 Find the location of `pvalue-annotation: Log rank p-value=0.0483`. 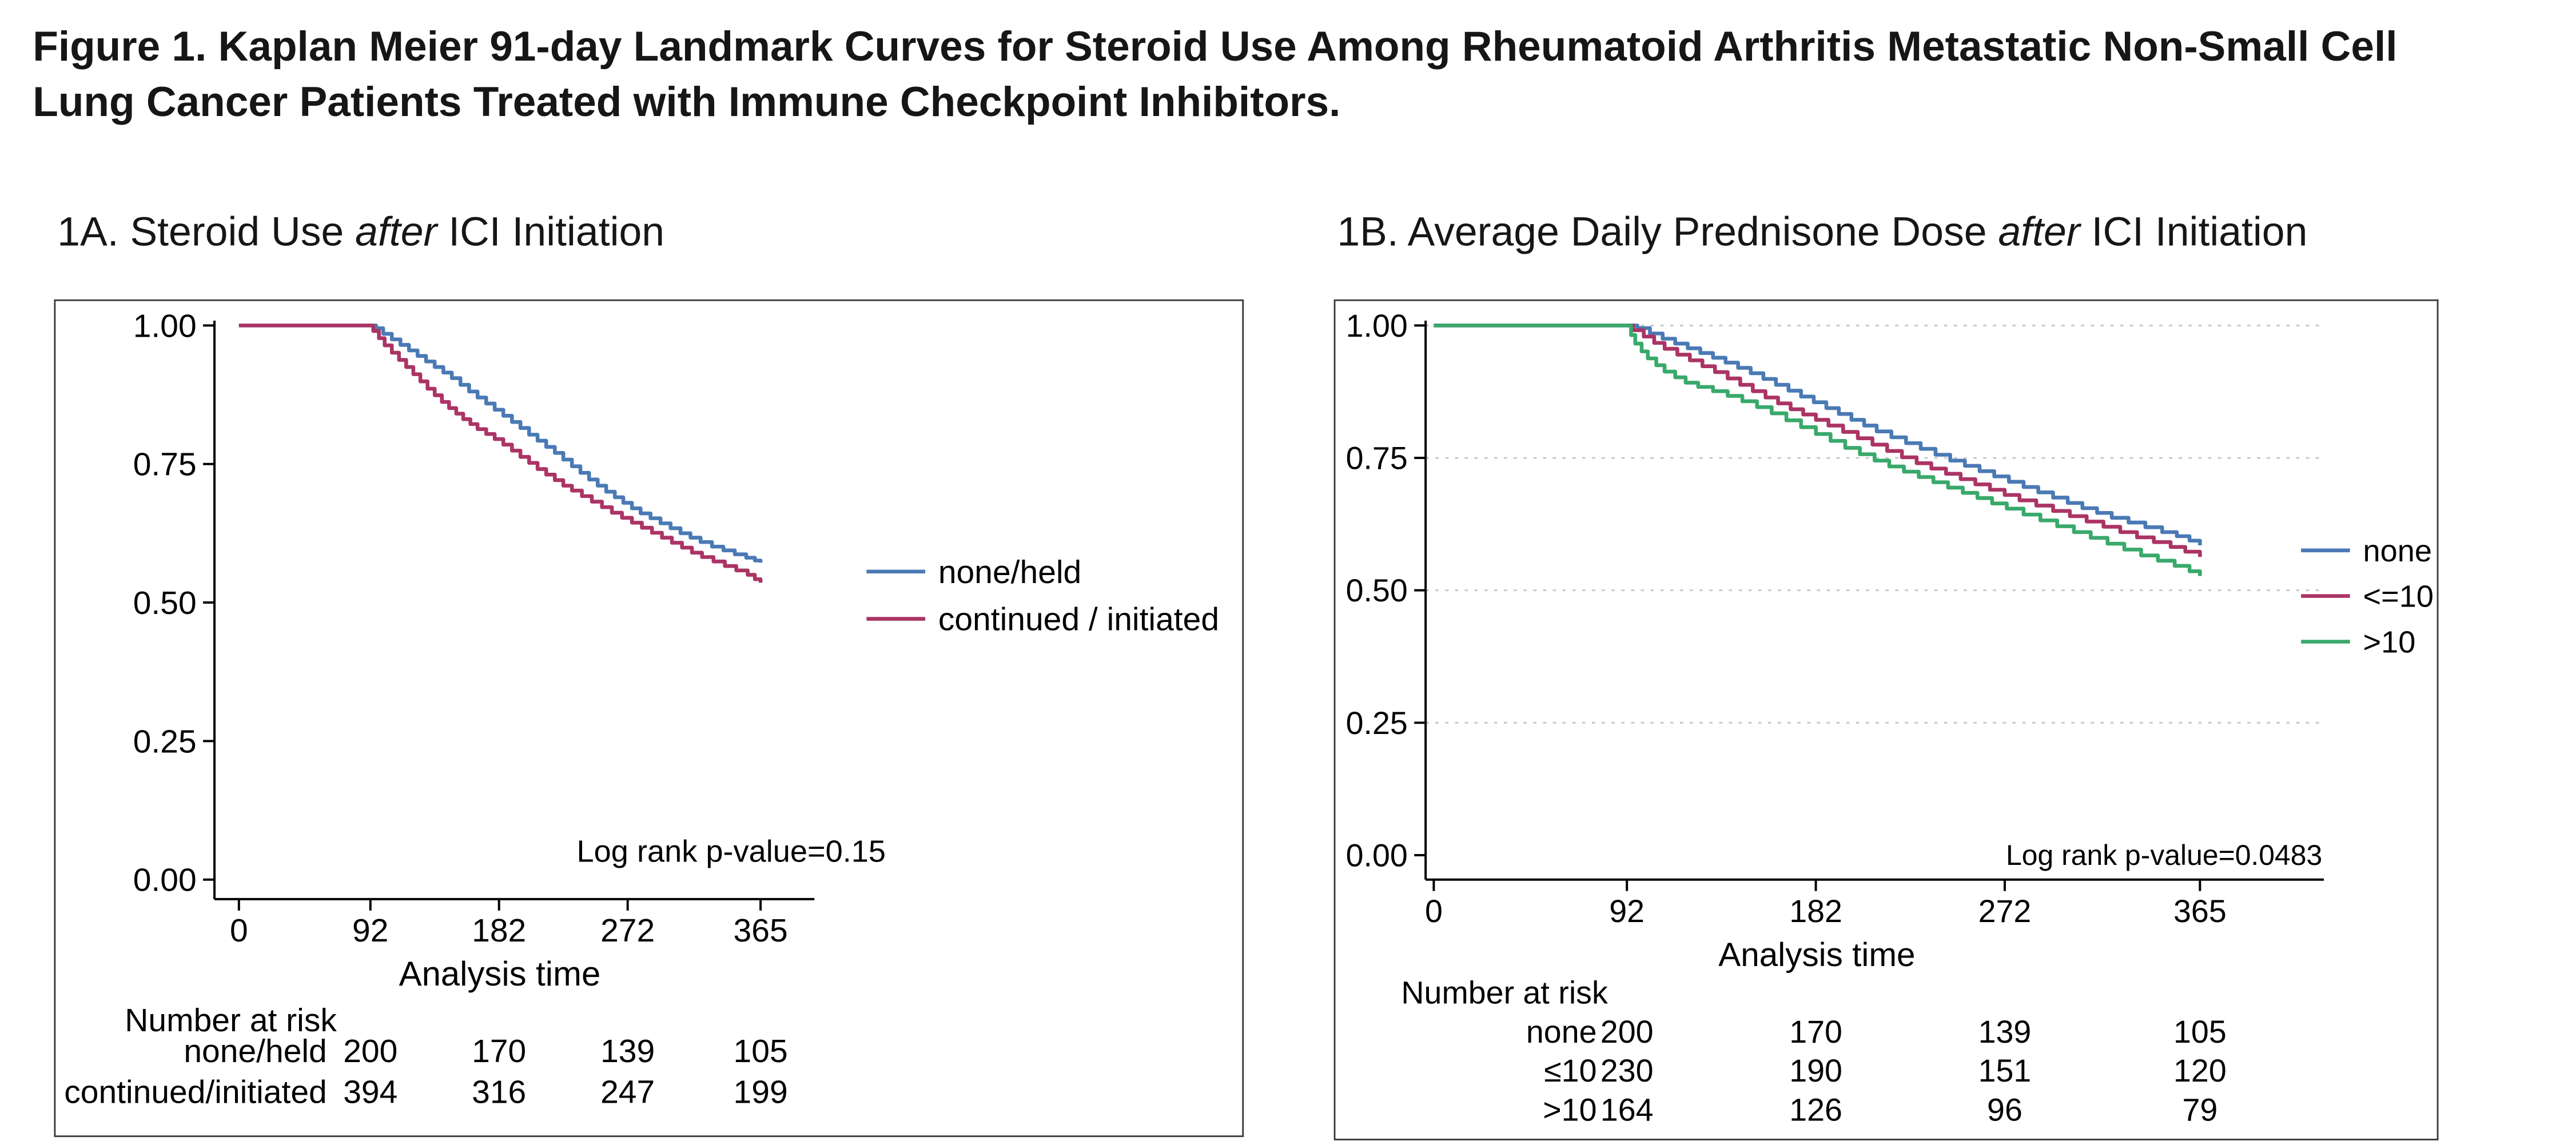

pvalue-annotation: Log rank p-value=0.0483 is located at coordinates (2164, 855).